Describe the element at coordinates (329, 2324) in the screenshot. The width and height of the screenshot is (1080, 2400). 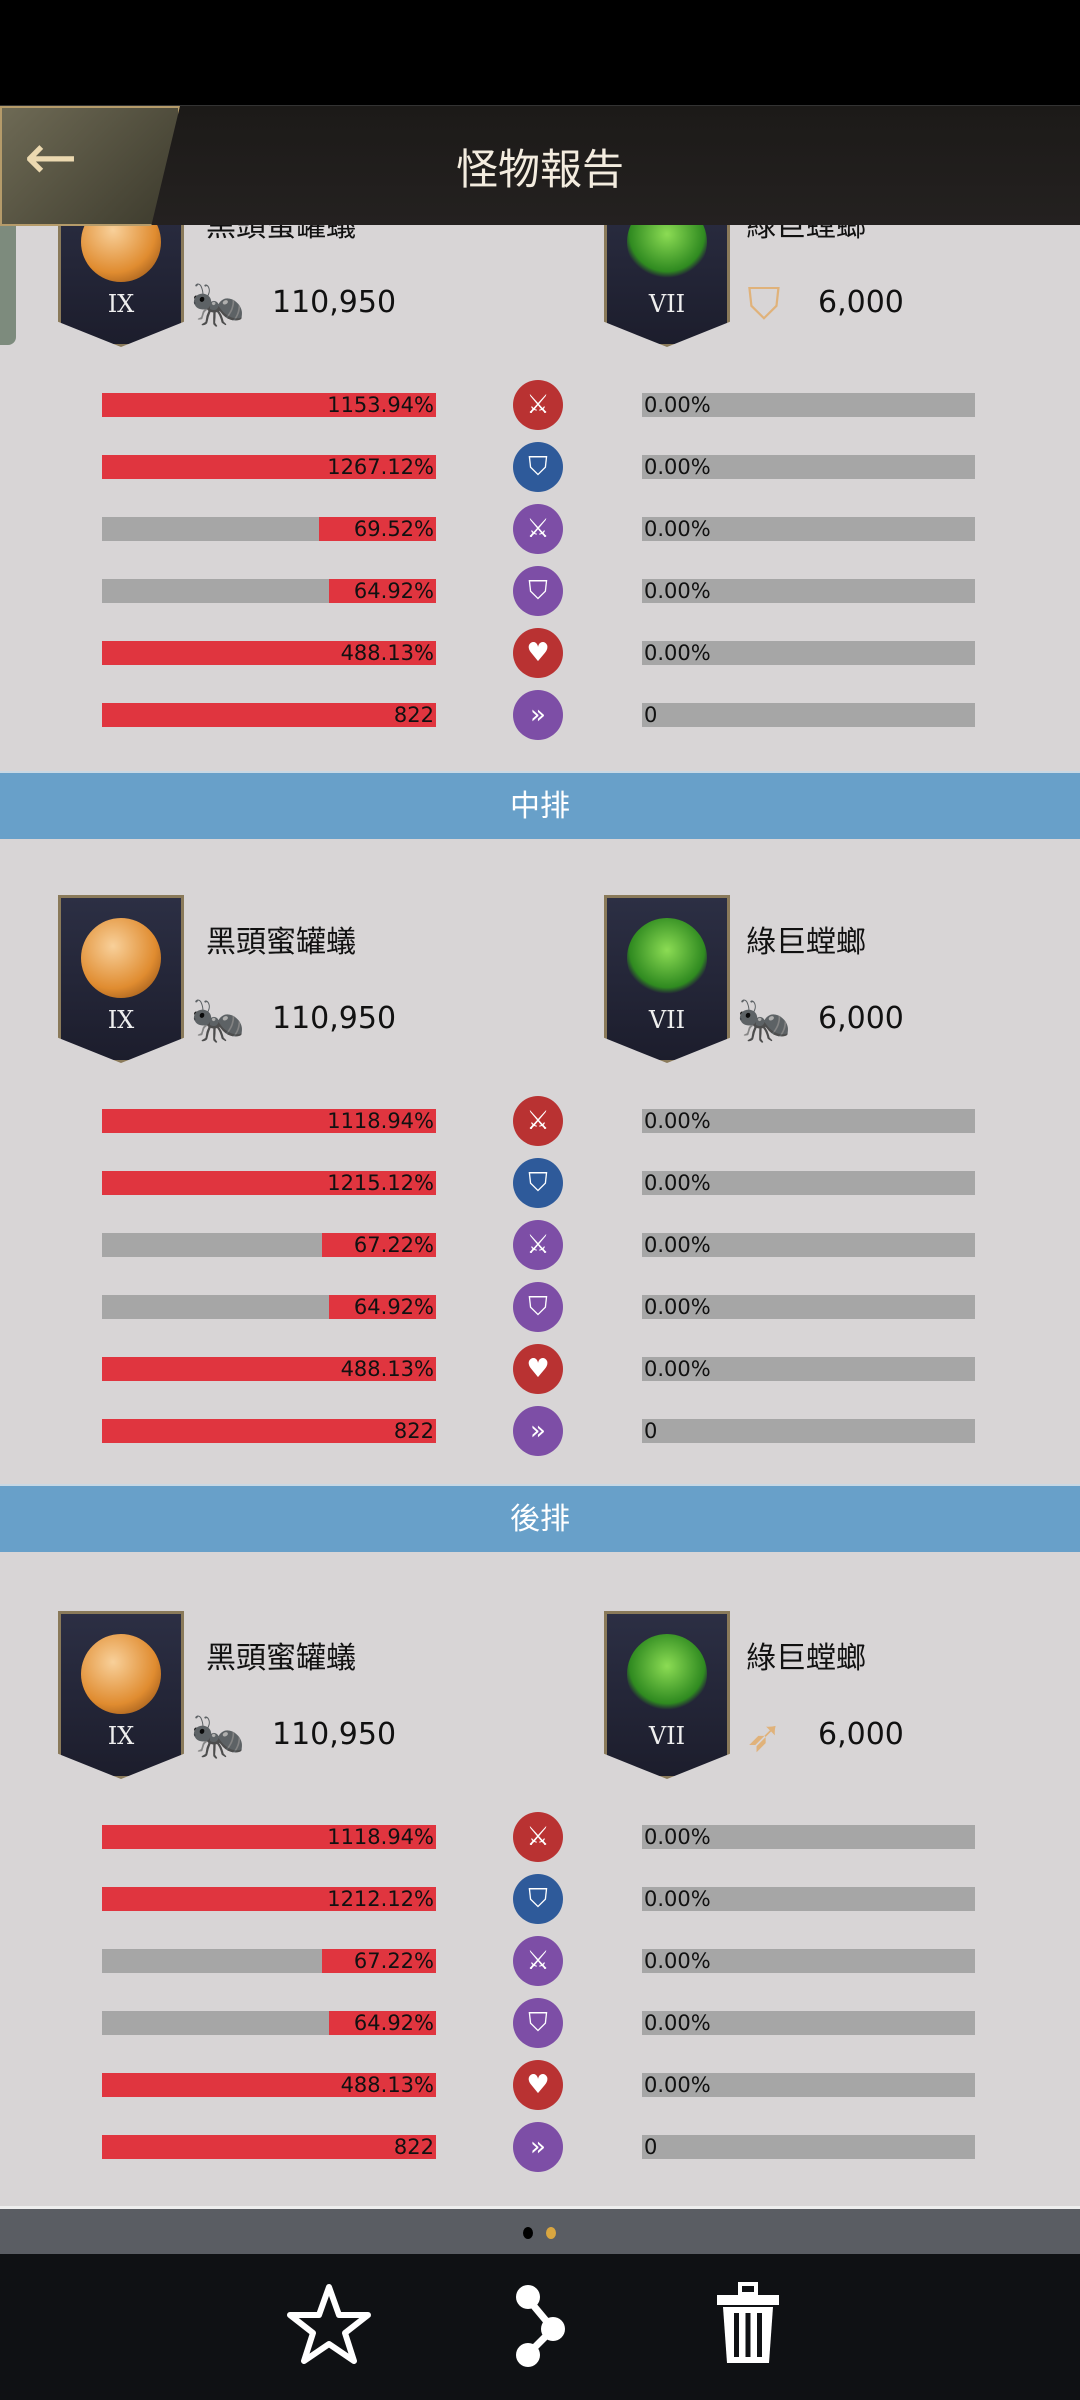
I see `favorite-button` at that location.